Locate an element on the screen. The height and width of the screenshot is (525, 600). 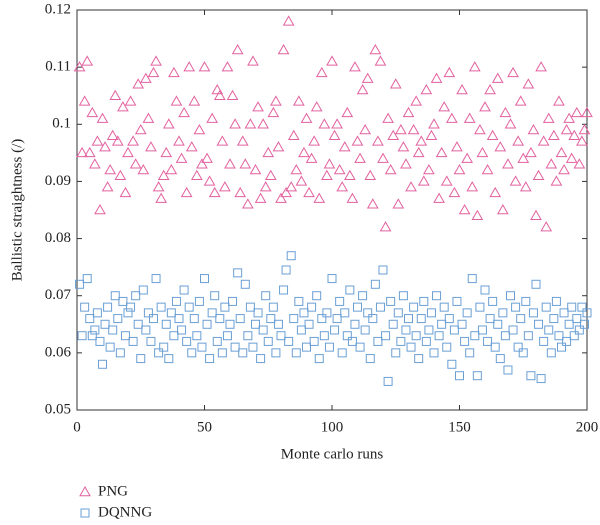
y-tick-label: 0.05 is located at coordinates (58, 409).